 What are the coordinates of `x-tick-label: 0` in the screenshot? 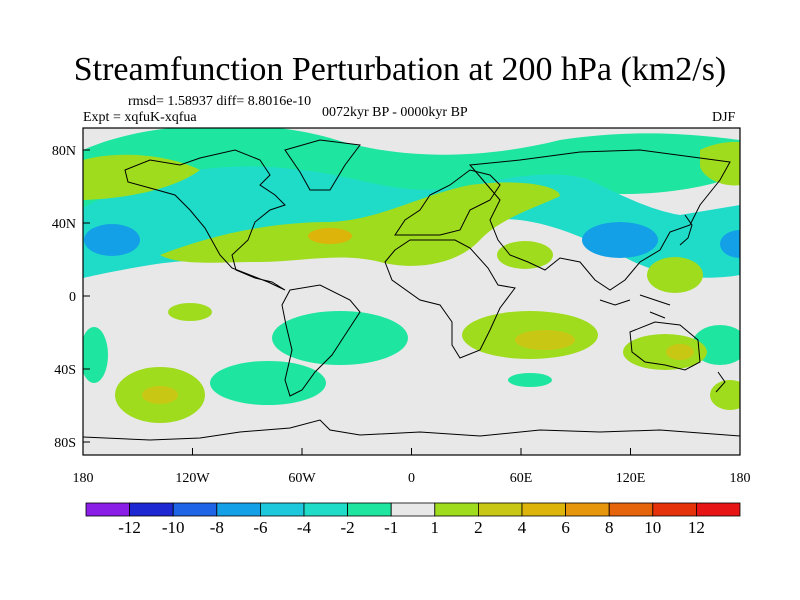 It's located at (411, 478).